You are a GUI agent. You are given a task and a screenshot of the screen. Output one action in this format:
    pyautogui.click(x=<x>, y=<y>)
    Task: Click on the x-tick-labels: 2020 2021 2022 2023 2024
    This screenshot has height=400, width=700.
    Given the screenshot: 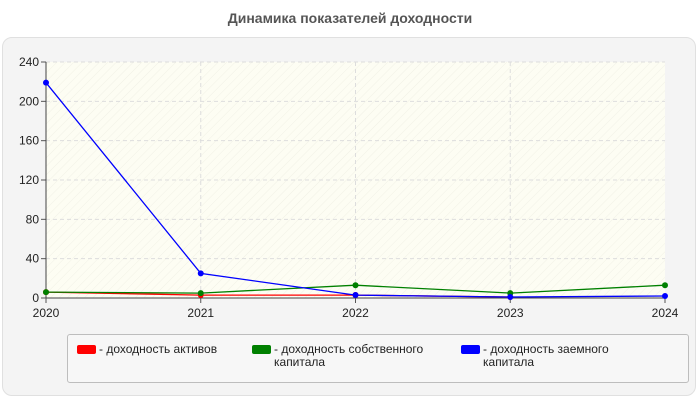 What is the action you would take?
    pyautogui.click(x=356, y=313)
    